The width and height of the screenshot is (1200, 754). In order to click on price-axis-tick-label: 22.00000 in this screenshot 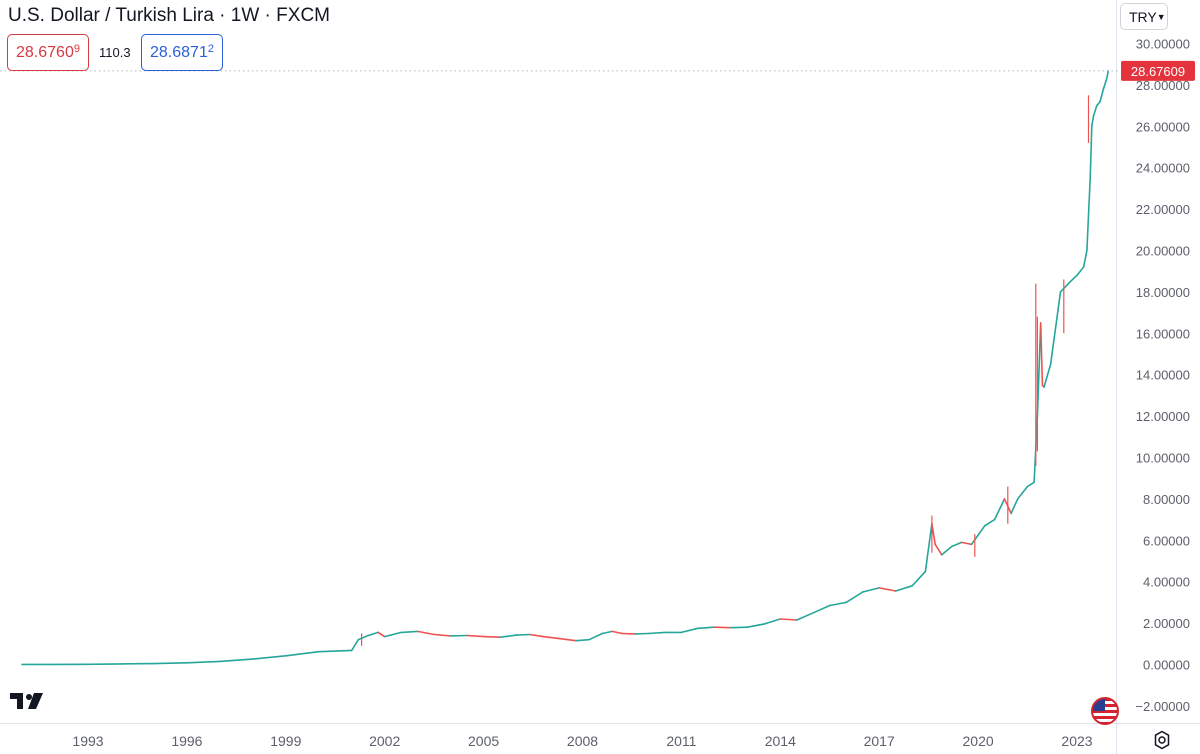, I will do `click(1163, 209)`.